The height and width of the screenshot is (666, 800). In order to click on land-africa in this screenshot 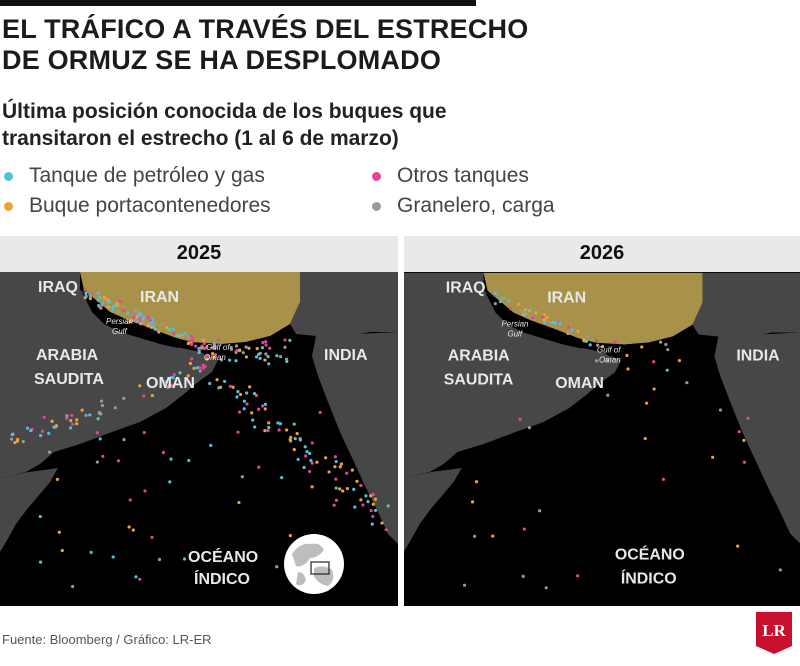, I will do `click(29, 510)`.